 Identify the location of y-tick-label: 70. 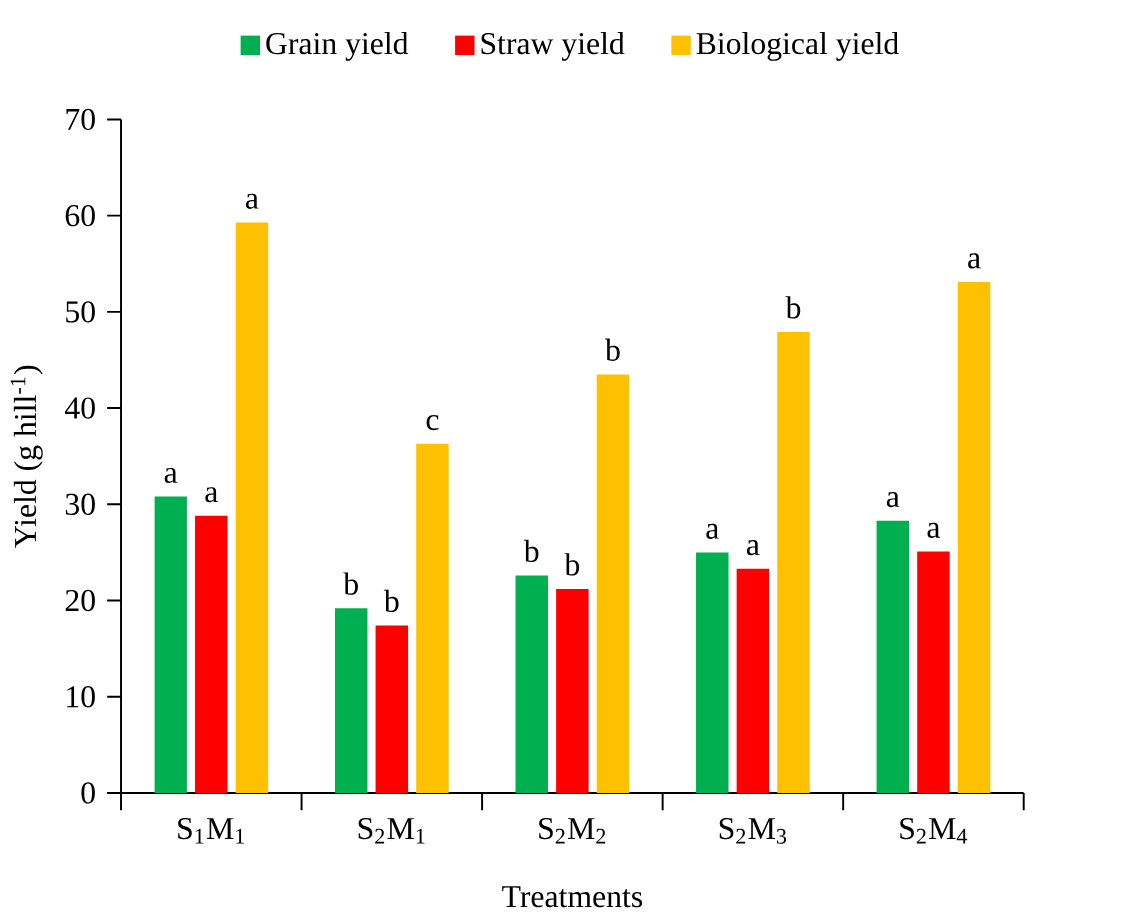
(80, 119).